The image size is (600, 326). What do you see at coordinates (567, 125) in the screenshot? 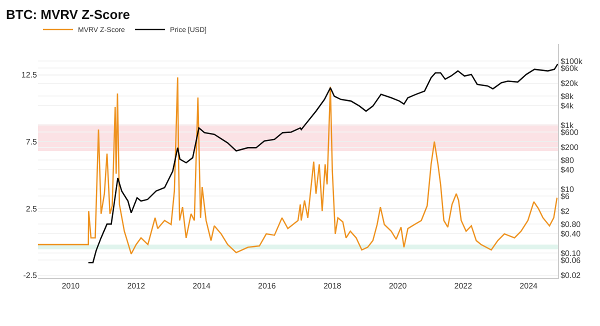
I see `y2-tick-label: $1k` at bounding box center [567, 125].